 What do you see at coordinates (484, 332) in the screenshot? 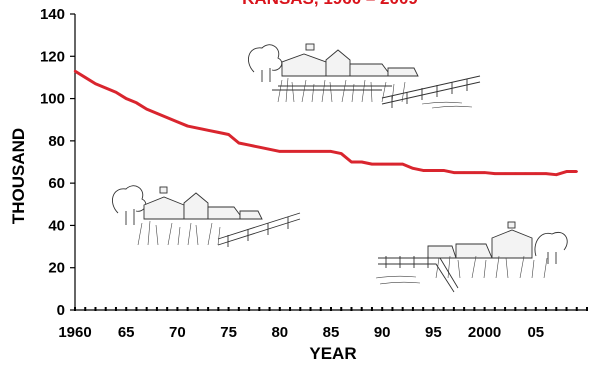
I see `x-tick-label: 2000` at bounding box center [484, 332].